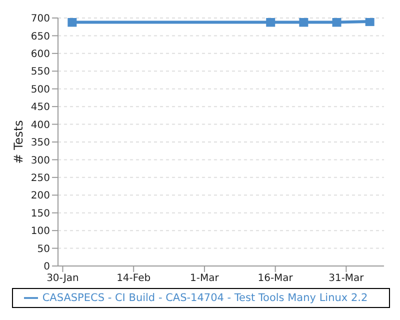 Image resolution: width=400 pixels, height=320 pixels. Describe the element at coordinates (40, 72) in the screenshot. I see `y-tick-label: 550` at that location.